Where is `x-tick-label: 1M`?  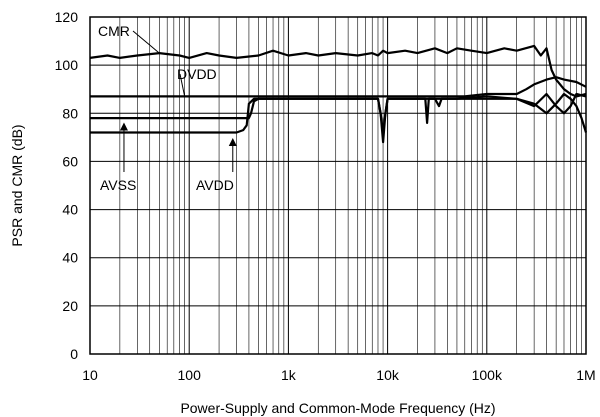
x-tick-label: 1M is located at coordinates (585, 375).